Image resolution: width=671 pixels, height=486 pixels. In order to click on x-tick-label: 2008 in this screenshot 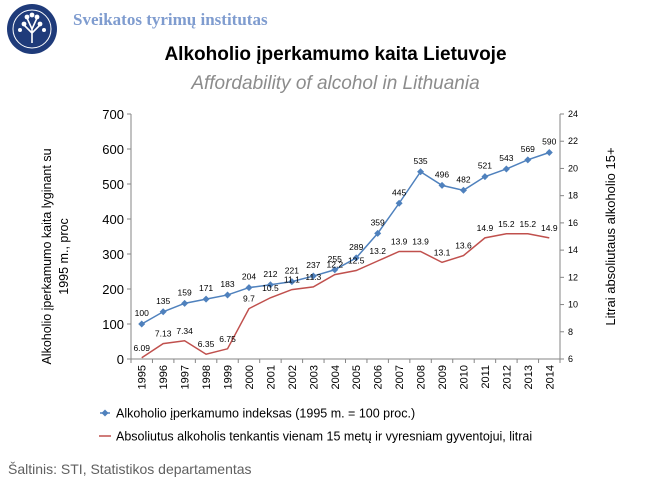, I will do `click(422, 377)`.